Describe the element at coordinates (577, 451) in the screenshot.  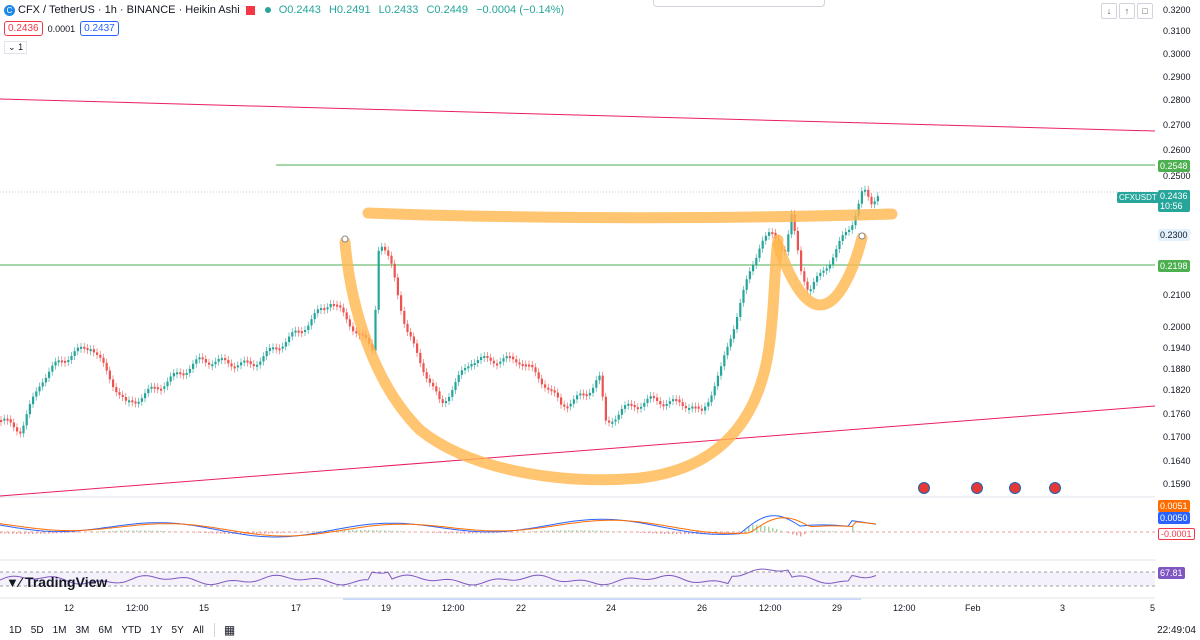
I see `ascending-trendline` at that location.